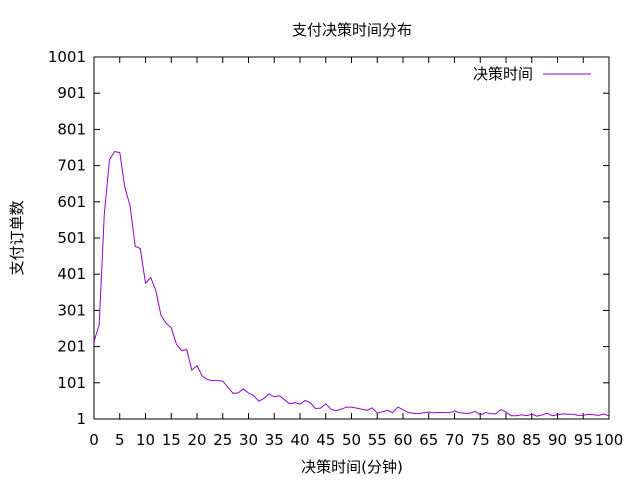  I want to click on y-tick-label: 601, so click(71, 202).